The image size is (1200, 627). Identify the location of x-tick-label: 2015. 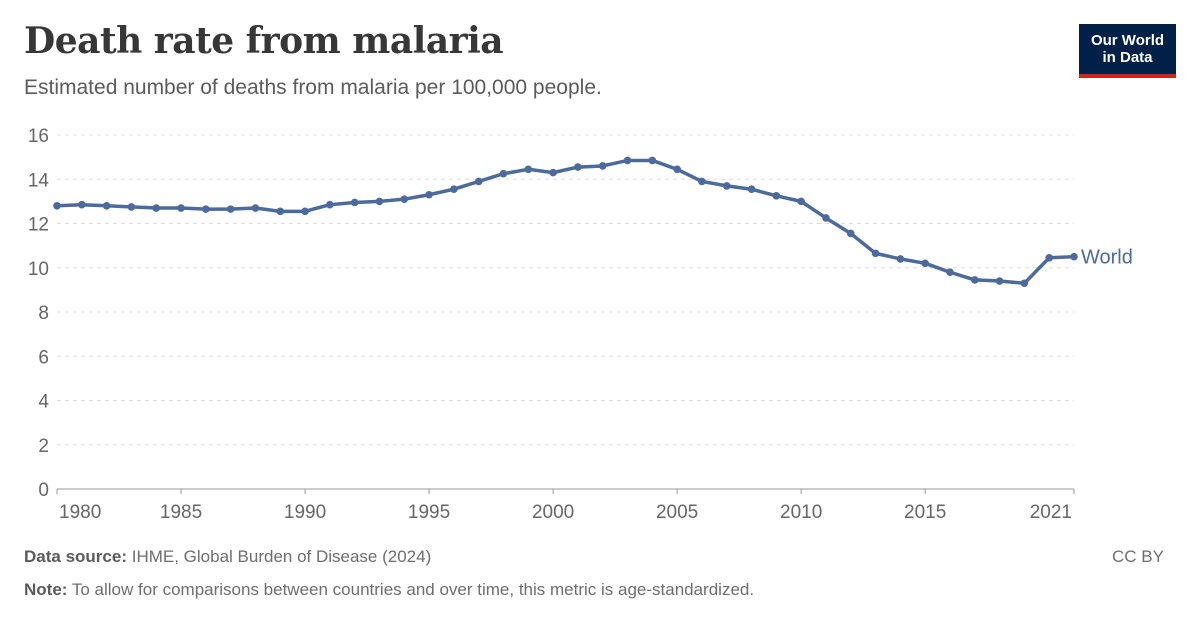
(925, 512).